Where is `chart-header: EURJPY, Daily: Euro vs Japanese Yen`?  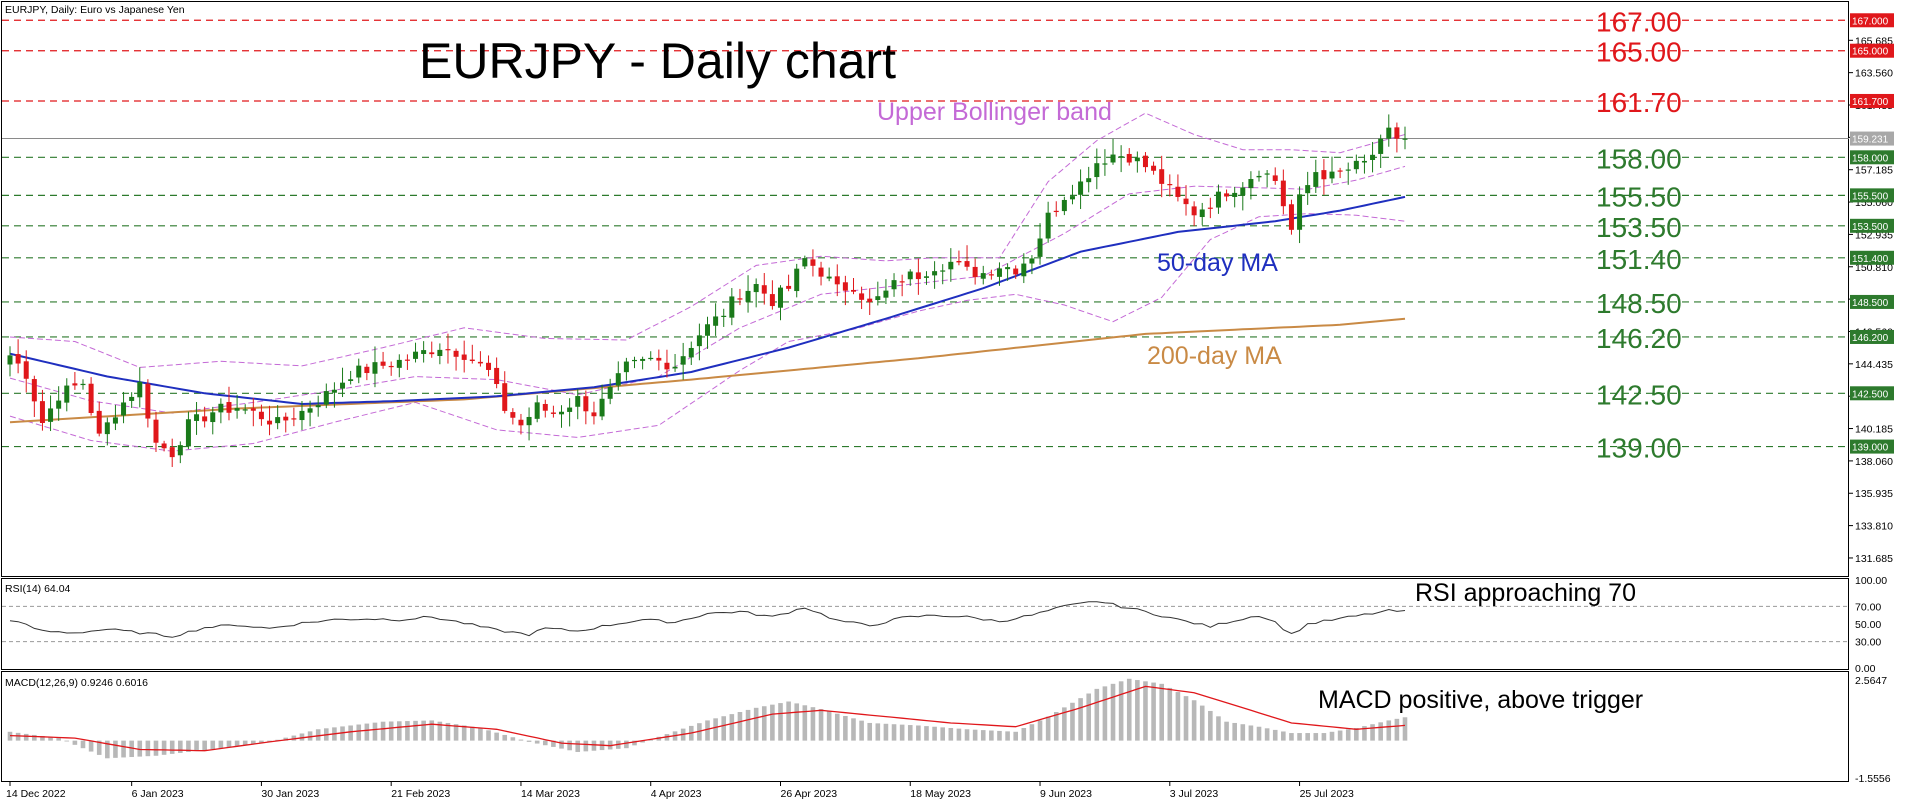
chart-header: EURJPY, Daily: Euro vs Japanese Yen is located at coordinates (95, 10).